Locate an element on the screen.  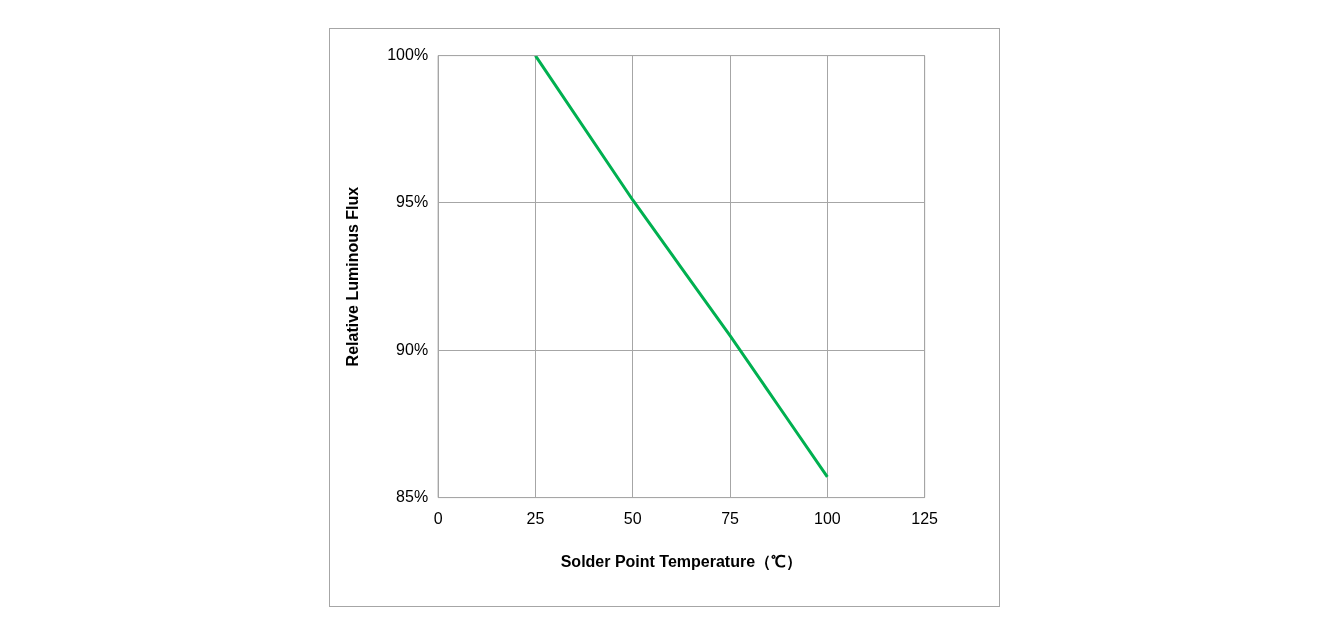
y-tick-label: 85% is located at coordinates (412, 497).